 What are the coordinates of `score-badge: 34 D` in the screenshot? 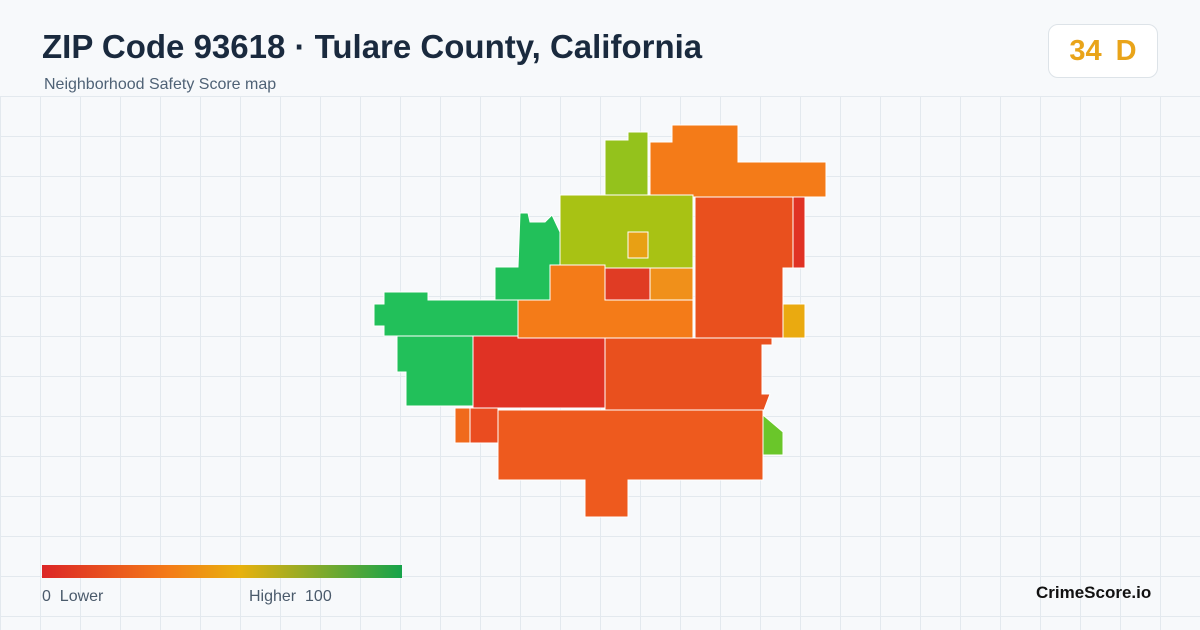 It's located at (1103, 51).